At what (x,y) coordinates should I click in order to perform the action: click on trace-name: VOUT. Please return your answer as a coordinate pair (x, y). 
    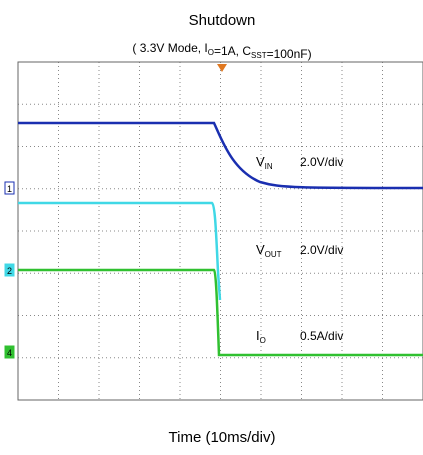
    Looking at the image, I should click on (269, 250).